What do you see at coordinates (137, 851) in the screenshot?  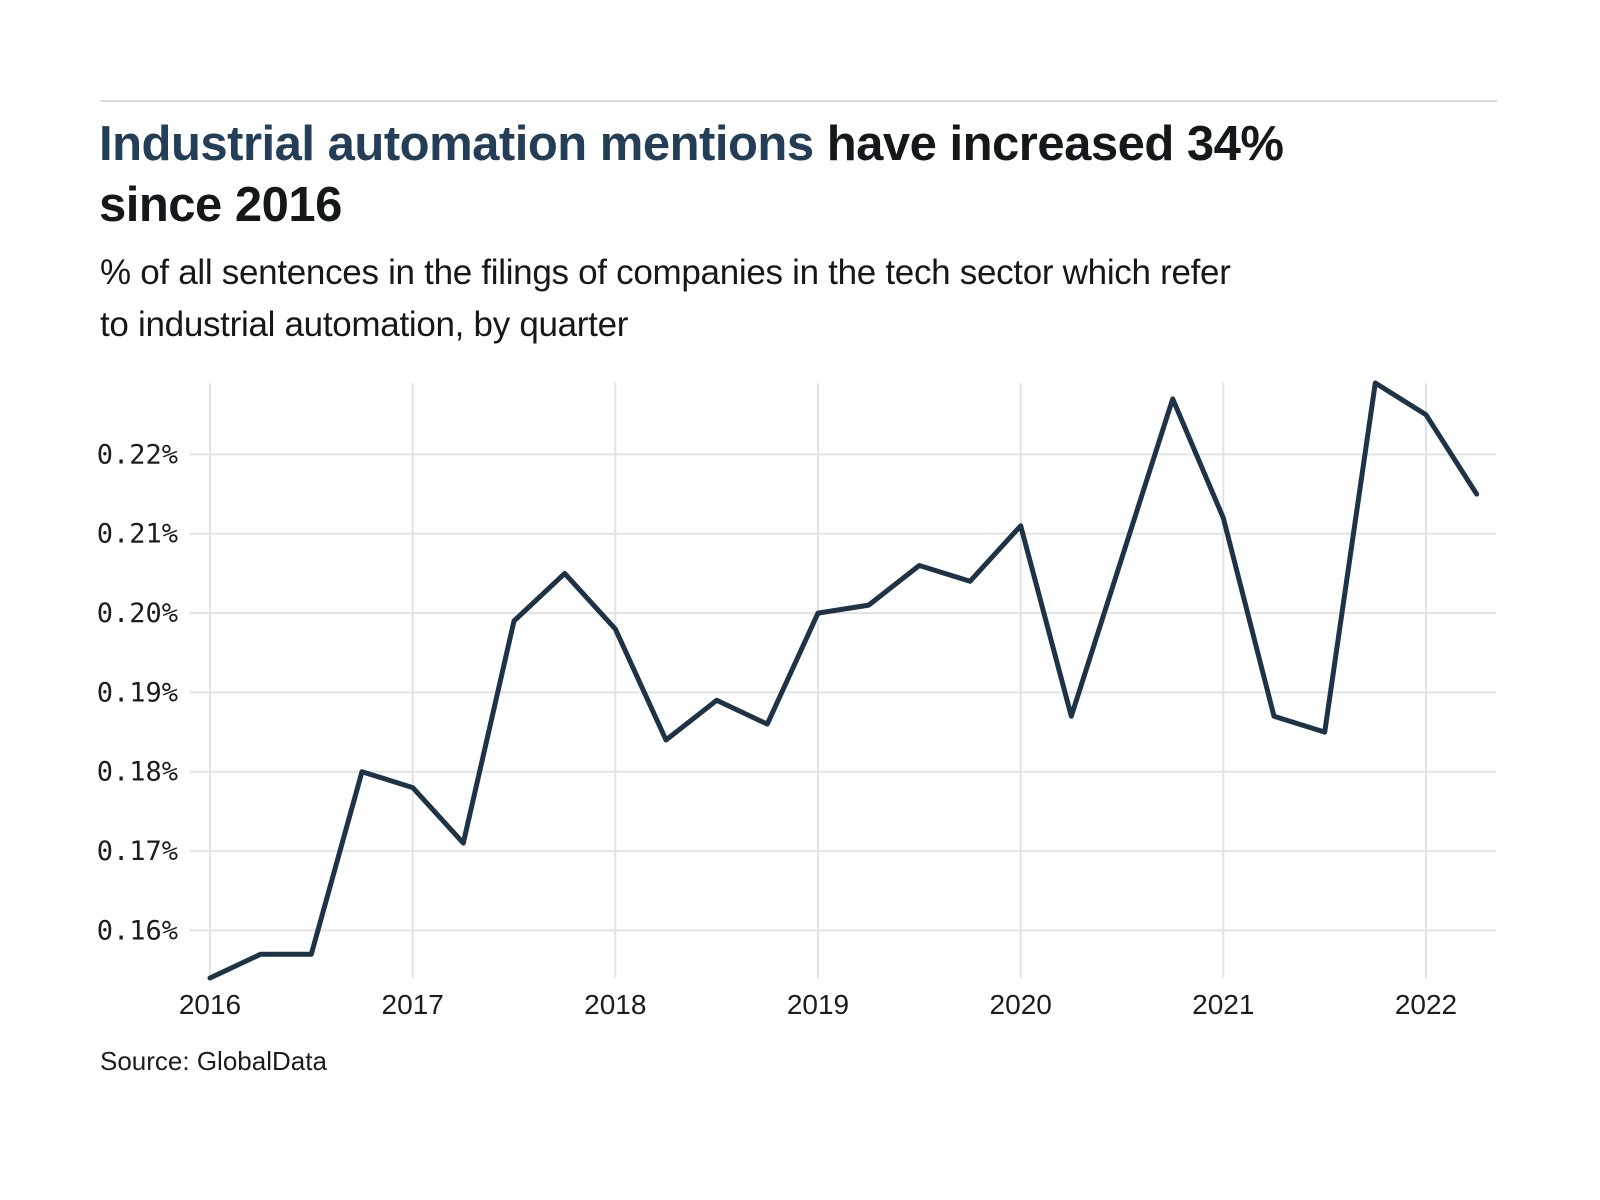 I see `y-tick-label: 0.17%` at bounding box center [137, 851].